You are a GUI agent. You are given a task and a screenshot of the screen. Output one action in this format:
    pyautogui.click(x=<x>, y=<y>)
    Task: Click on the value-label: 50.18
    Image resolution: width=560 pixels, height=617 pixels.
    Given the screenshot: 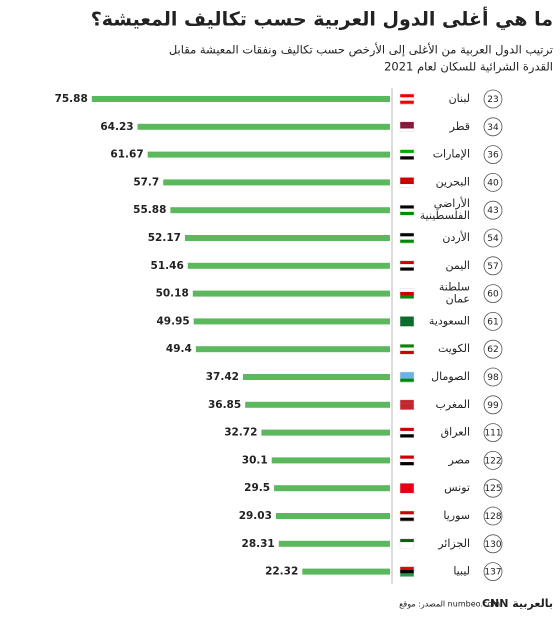 What is the action you would take?
    pyautogui.click(x=172, y=294)
    